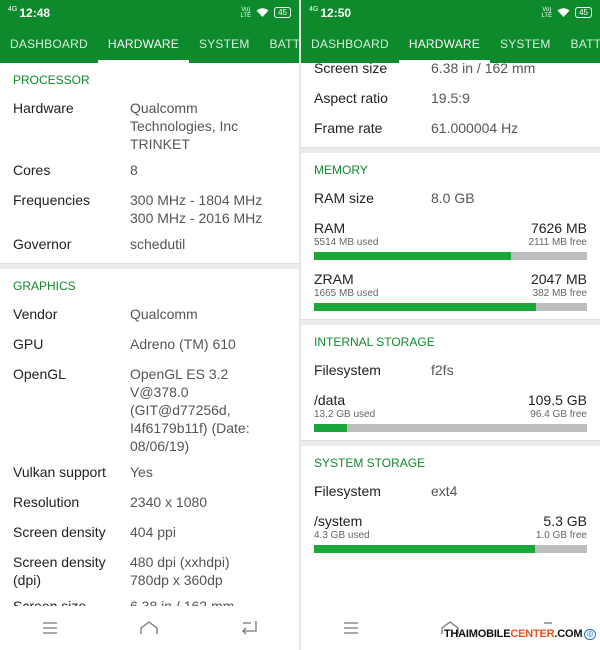  I want to click on info-row: Screen density 404 ppi, so click(94, 532).